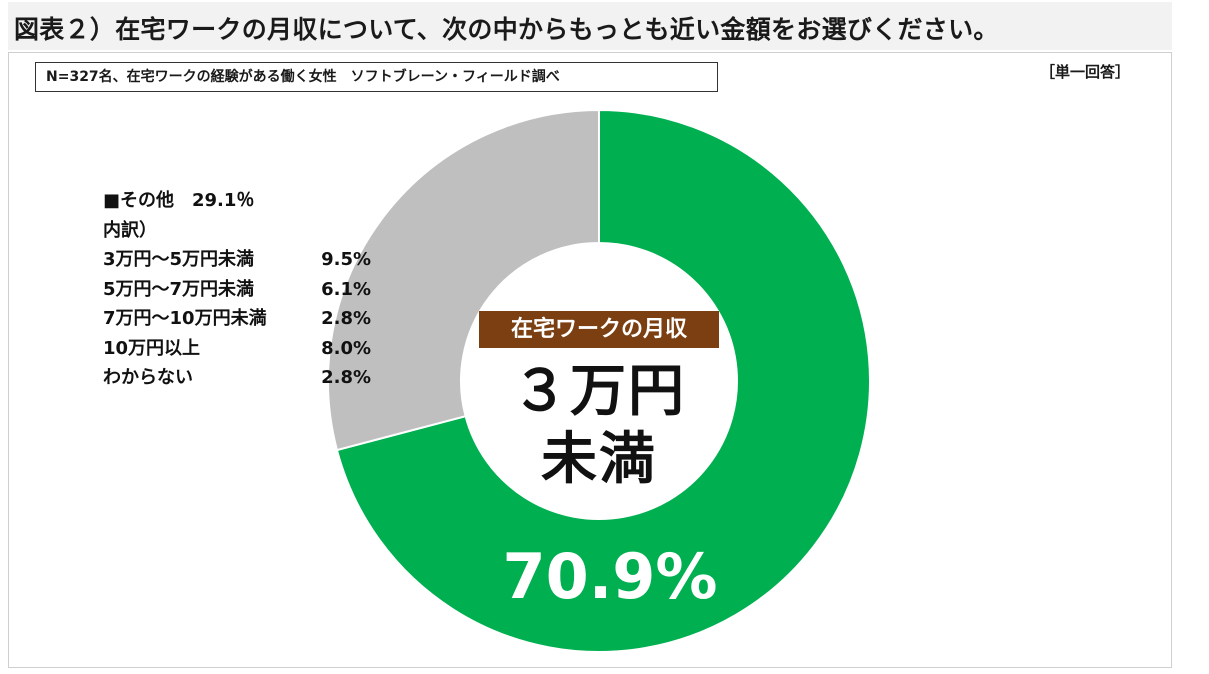  Describe the element at coordinates (599, 426) in the screenshot. I see `center-label: ３万円 未満` at that location.